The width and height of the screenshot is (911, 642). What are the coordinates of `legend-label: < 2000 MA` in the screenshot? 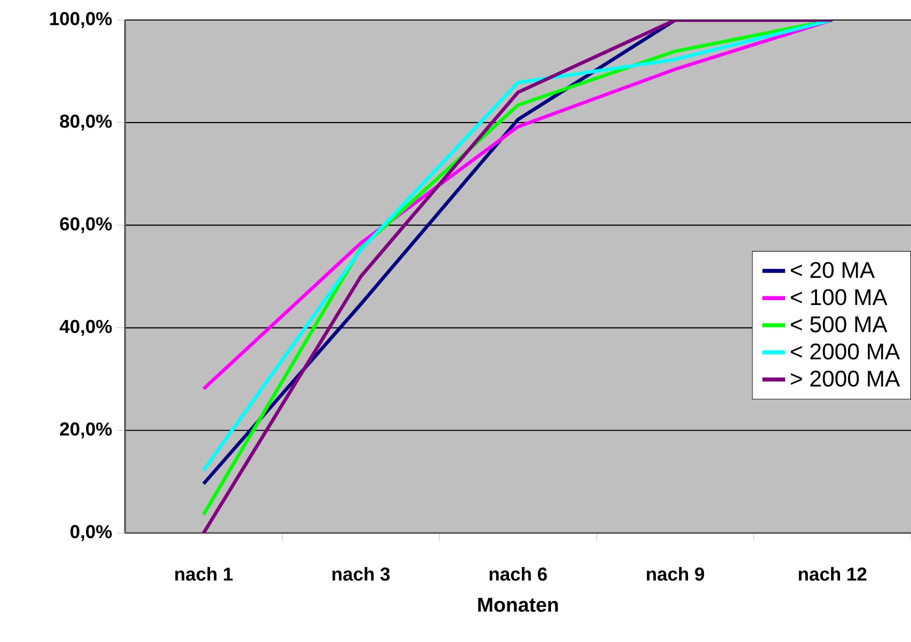 It's located at (845, 351).